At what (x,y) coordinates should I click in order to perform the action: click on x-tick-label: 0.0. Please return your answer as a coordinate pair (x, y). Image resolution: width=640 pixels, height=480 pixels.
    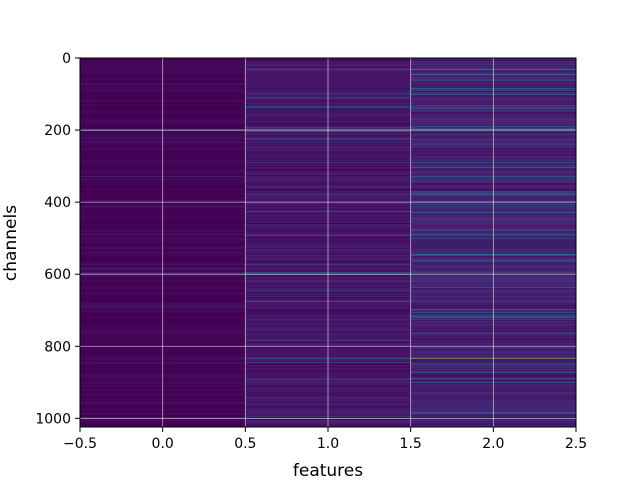
    Looking at the image, I should click on (163, 444).